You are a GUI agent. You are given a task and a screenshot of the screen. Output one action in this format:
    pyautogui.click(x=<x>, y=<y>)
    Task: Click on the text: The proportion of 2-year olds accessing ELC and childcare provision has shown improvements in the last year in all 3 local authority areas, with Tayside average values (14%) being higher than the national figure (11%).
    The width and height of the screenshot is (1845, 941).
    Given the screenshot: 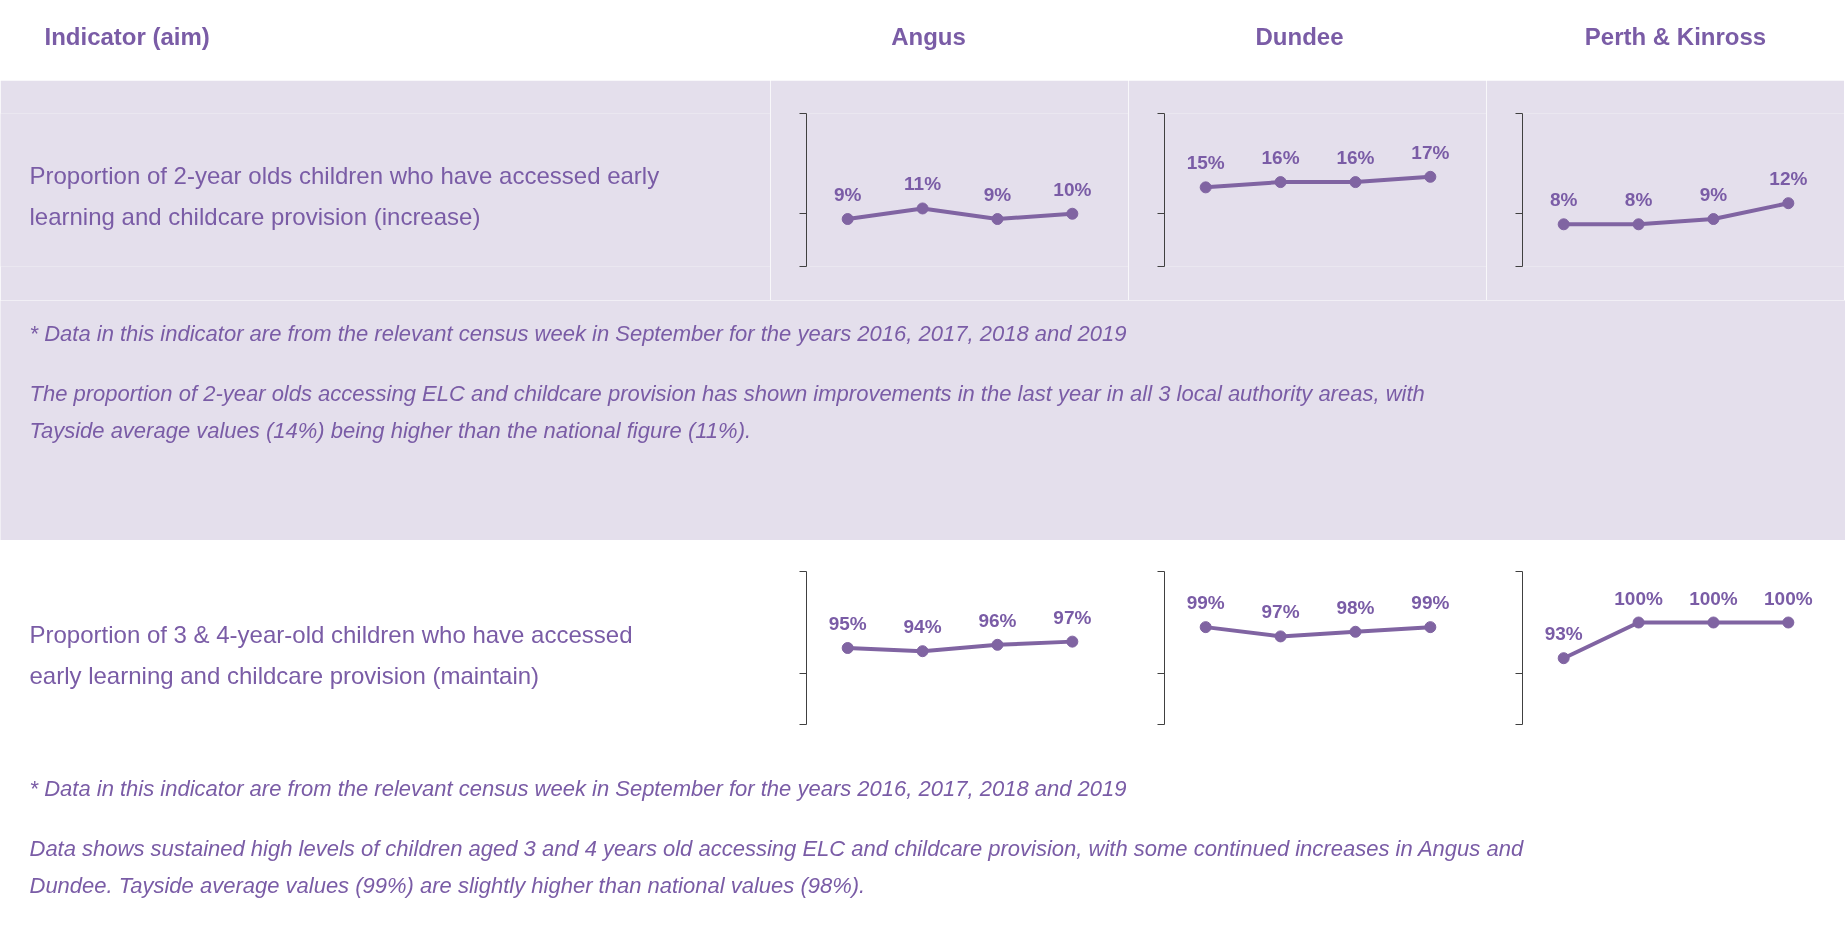 What is the action you would take?
    pyautogui.click(x=727, y=411)
    